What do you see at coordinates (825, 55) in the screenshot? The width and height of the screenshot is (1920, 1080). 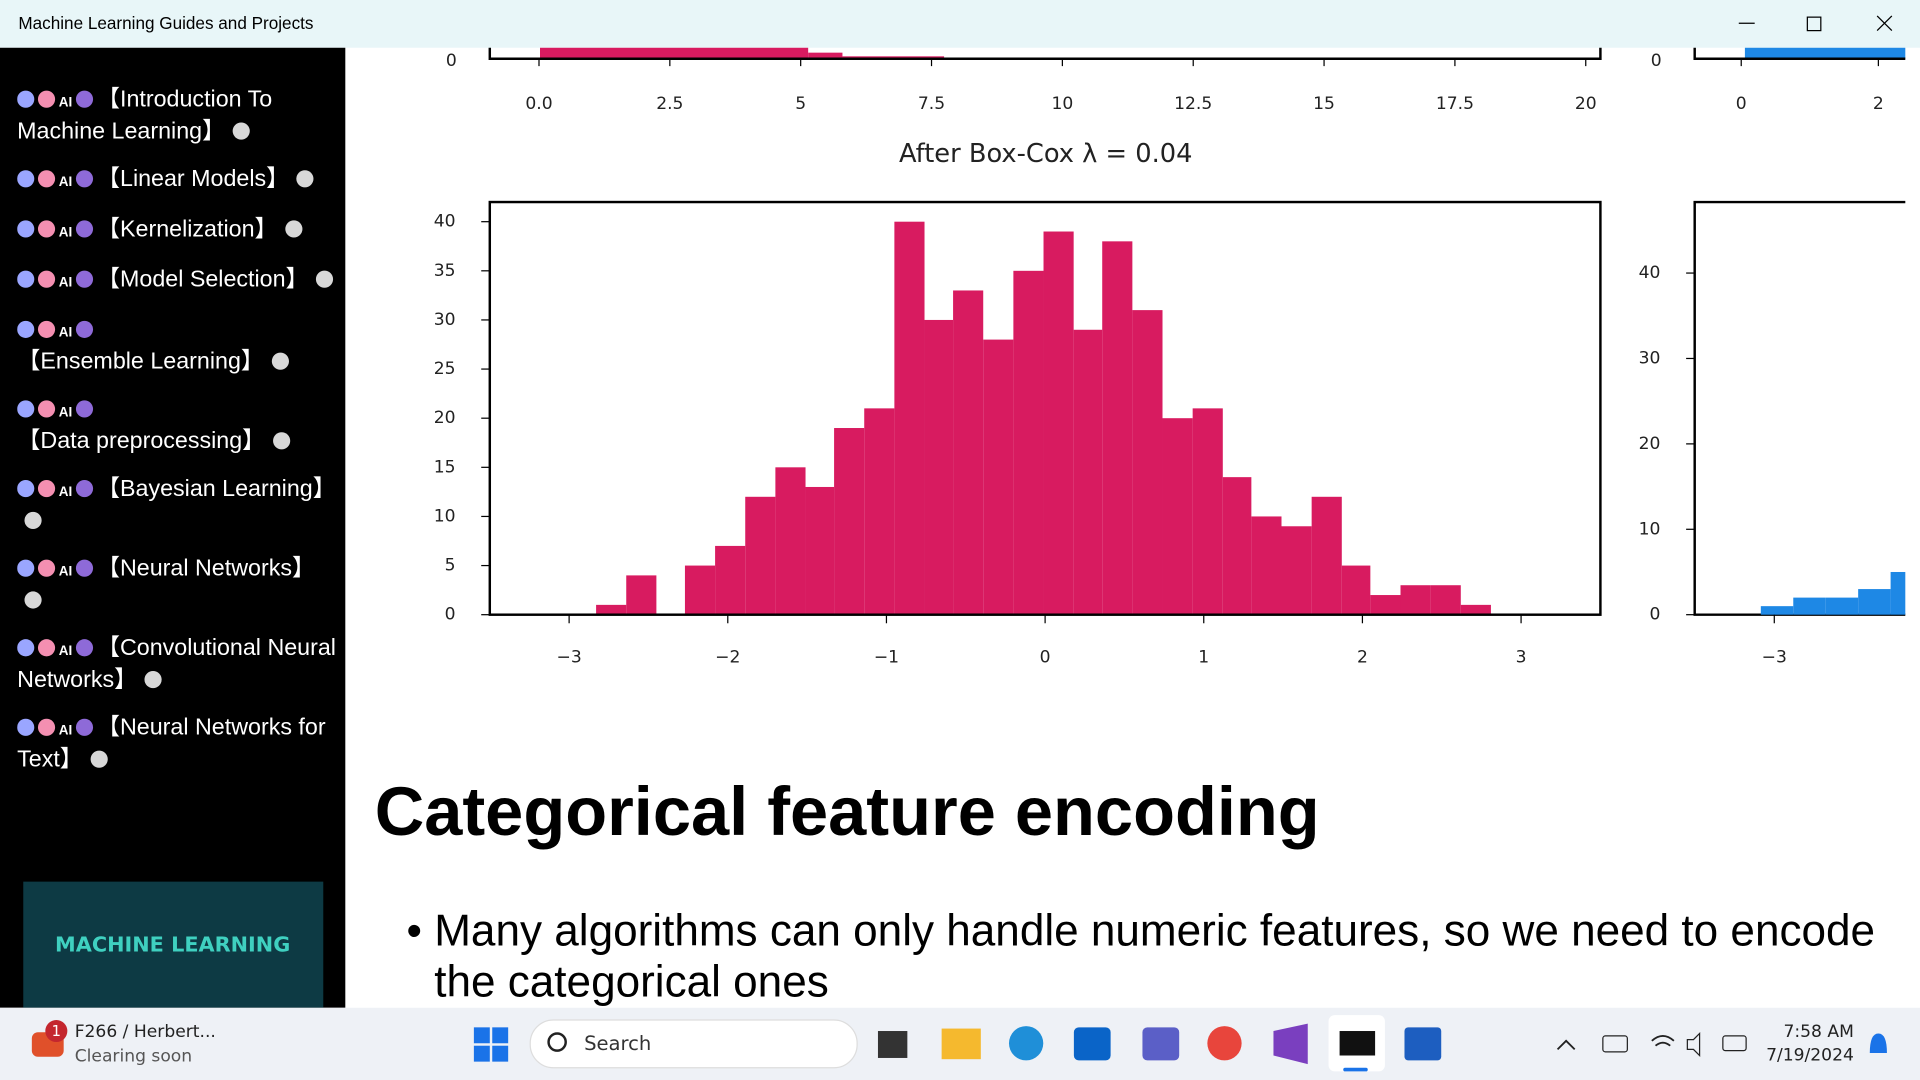 I see `partial-bar` at bounding box center [825, 55].